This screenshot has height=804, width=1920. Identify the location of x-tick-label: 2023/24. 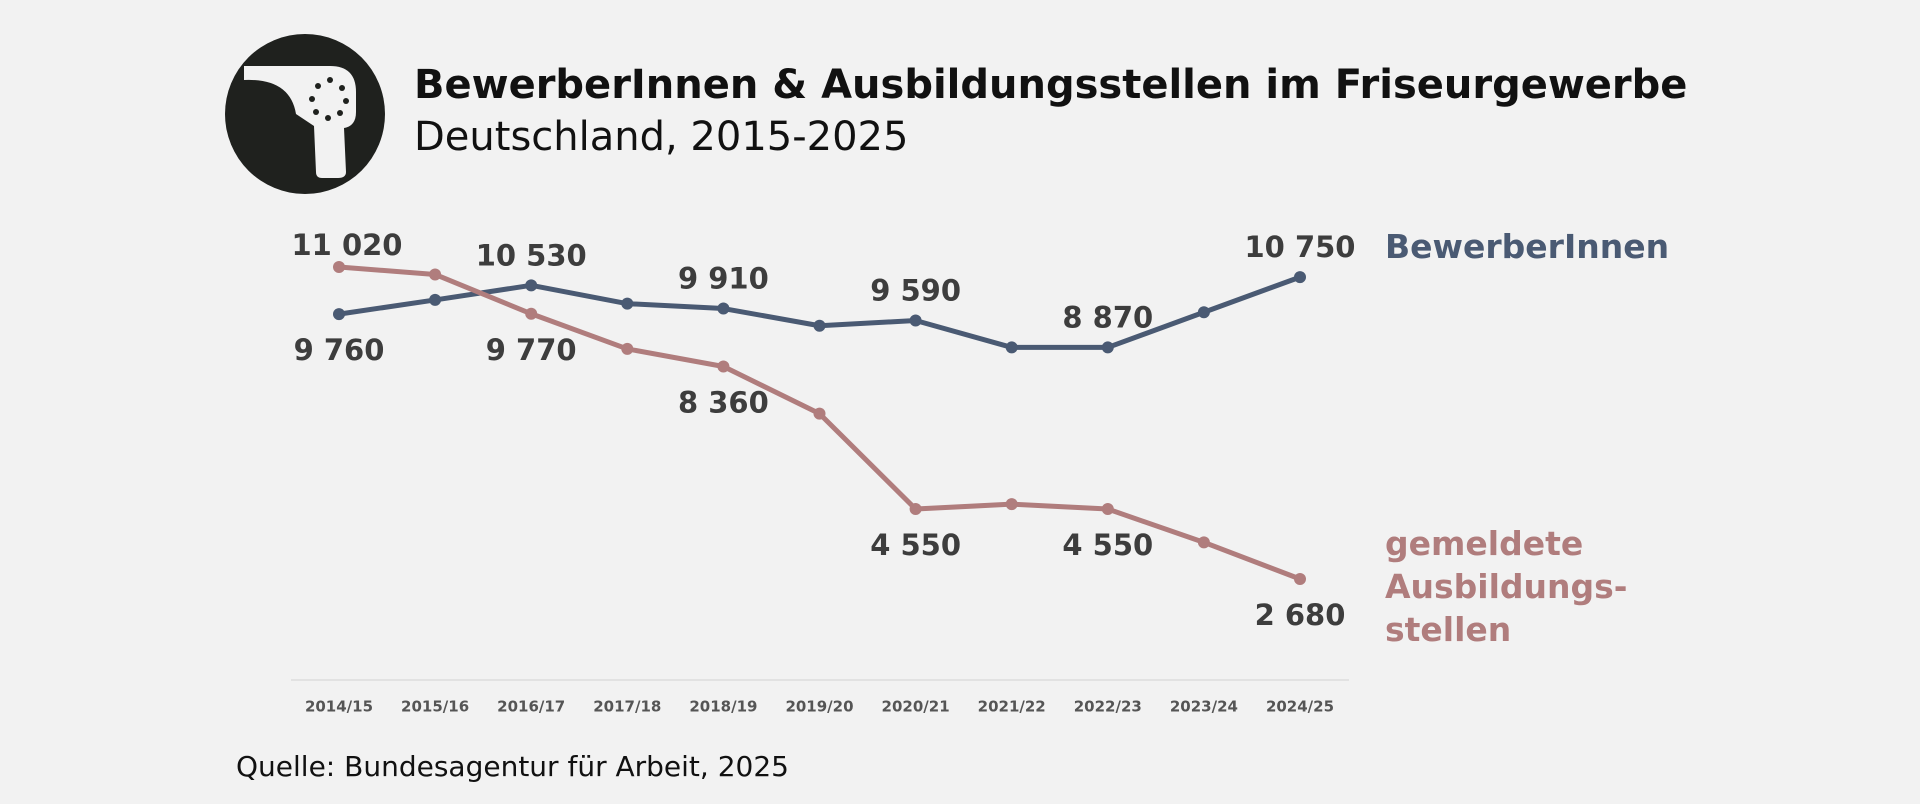
(1204, 707).